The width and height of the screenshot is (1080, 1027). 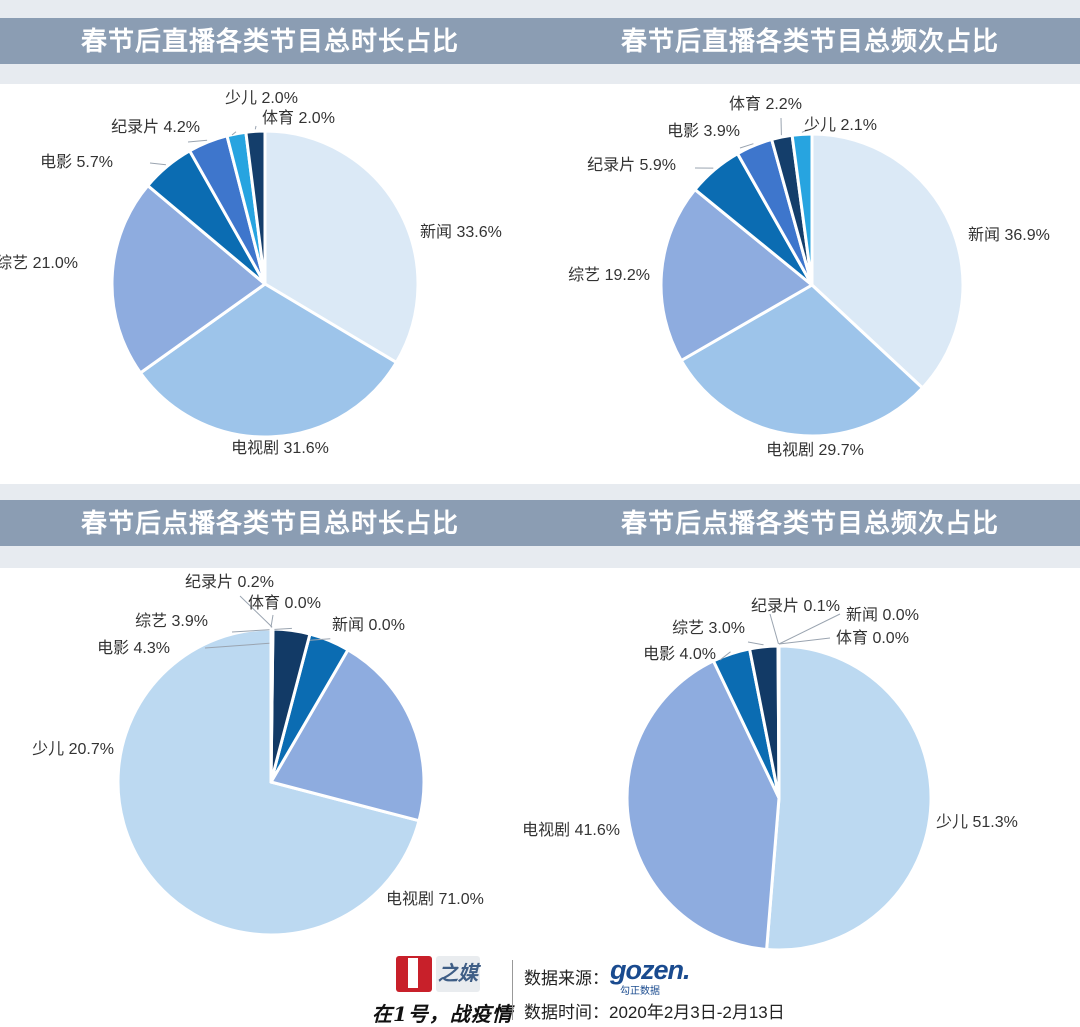 What do you see at coordinates (272, 705) in the screenshot?
I see `pie3-slice-纪录片` at bounding box center [272, 705].